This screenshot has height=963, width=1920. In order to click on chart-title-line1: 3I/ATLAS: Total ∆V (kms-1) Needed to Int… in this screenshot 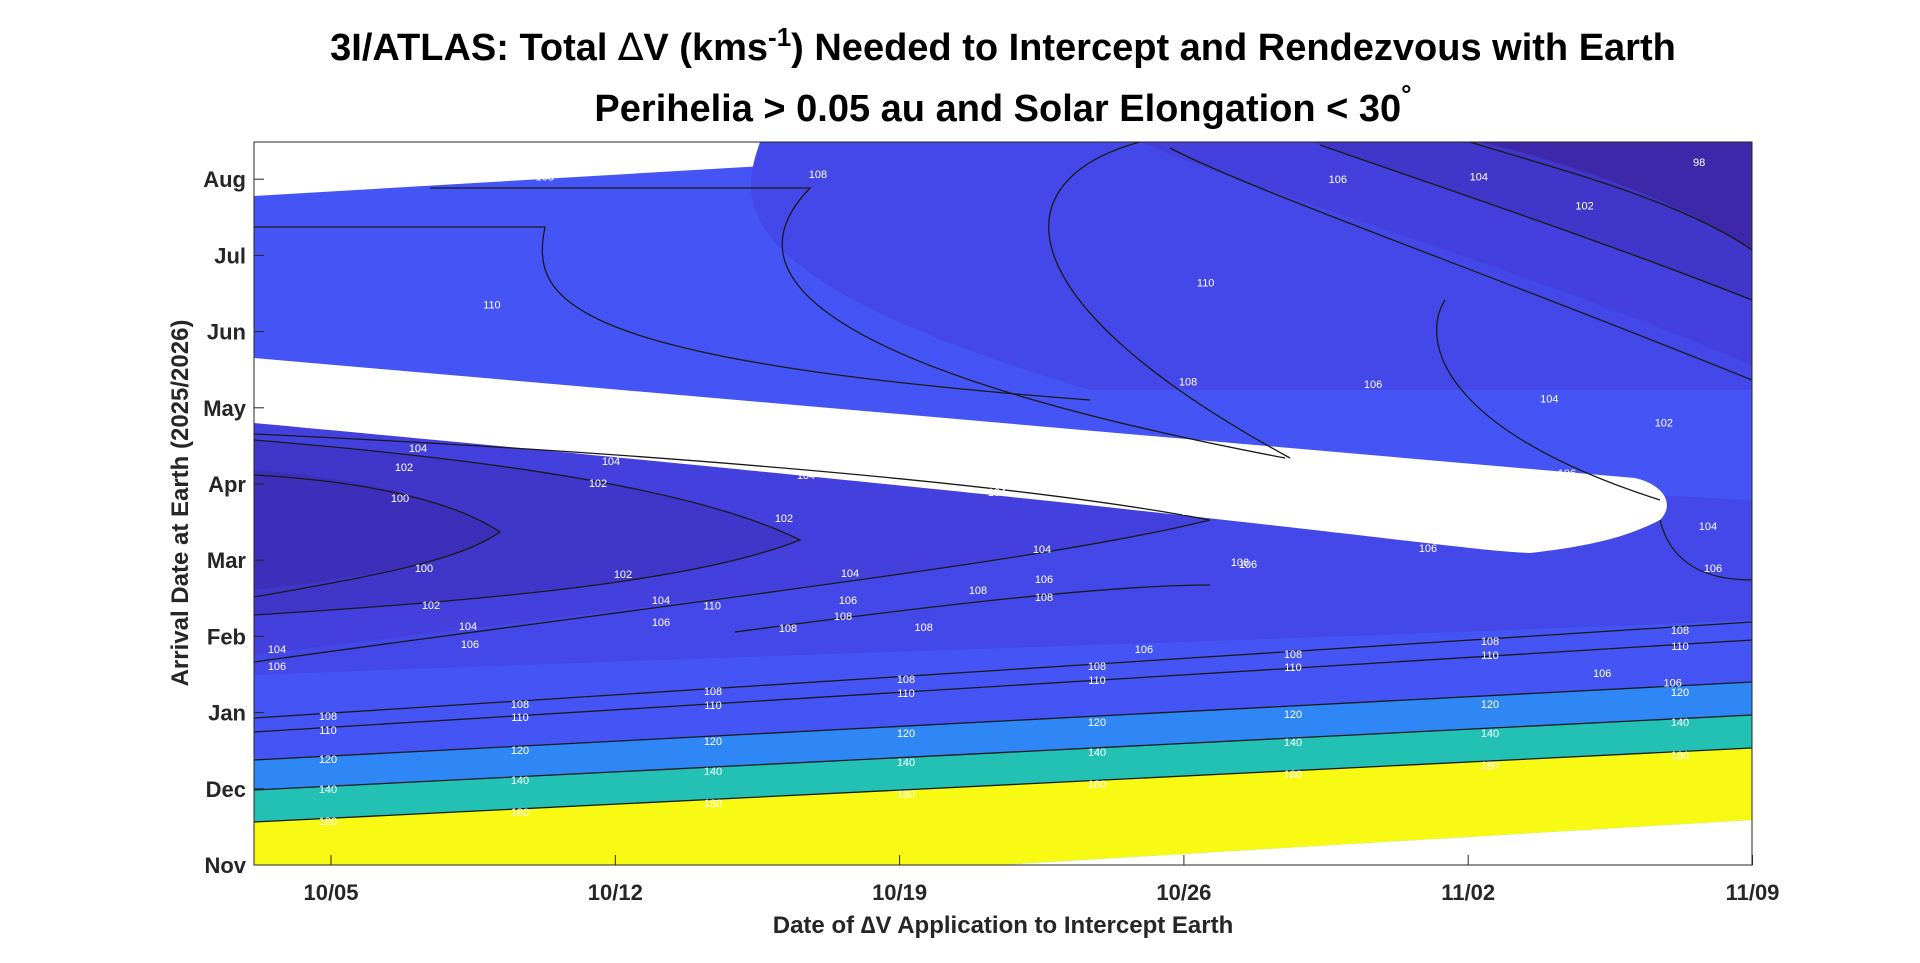, I will do `click(1003, 45)`.